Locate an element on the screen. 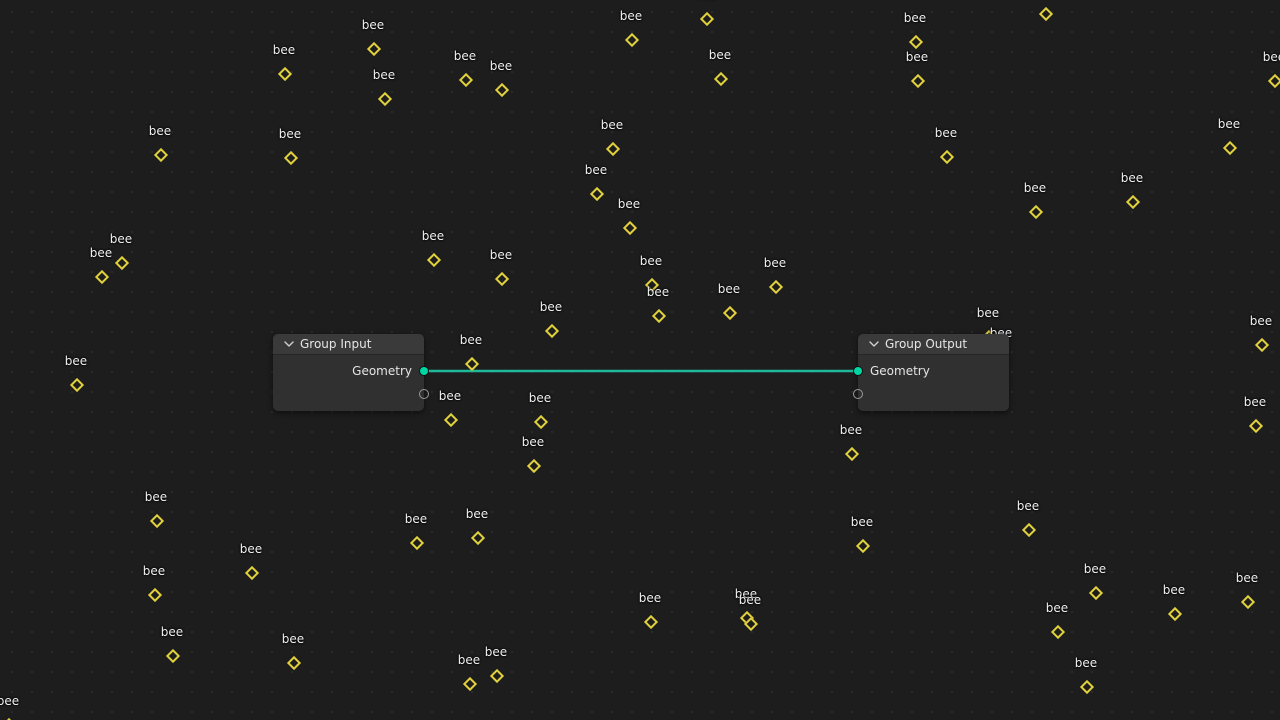 This screenshot has height=720, width=1280. group-input-header: Group Input is located at coordinates (348, 344).